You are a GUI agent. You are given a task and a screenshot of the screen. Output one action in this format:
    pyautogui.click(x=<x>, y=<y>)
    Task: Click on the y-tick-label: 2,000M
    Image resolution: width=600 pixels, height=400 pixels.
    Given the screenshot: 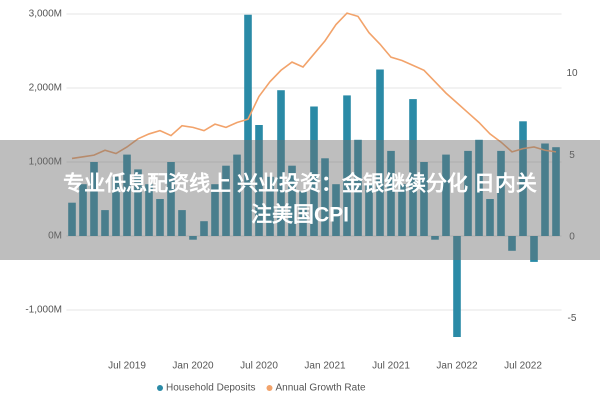 What is the action you would take?
    pyautogui.click(x=45, y=88)
    